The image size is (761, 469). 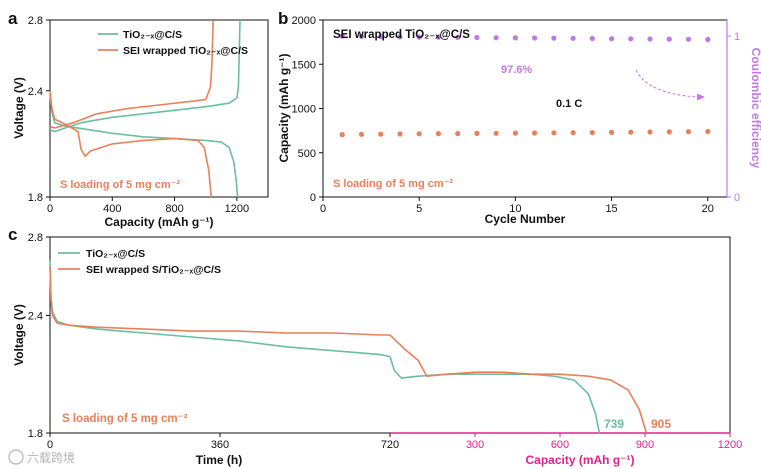 What do you see at coordinates (730, 445) in the screenshot?
I see `panel-c-capacity-tick-label: 1200` at bounding box center [730, 445].